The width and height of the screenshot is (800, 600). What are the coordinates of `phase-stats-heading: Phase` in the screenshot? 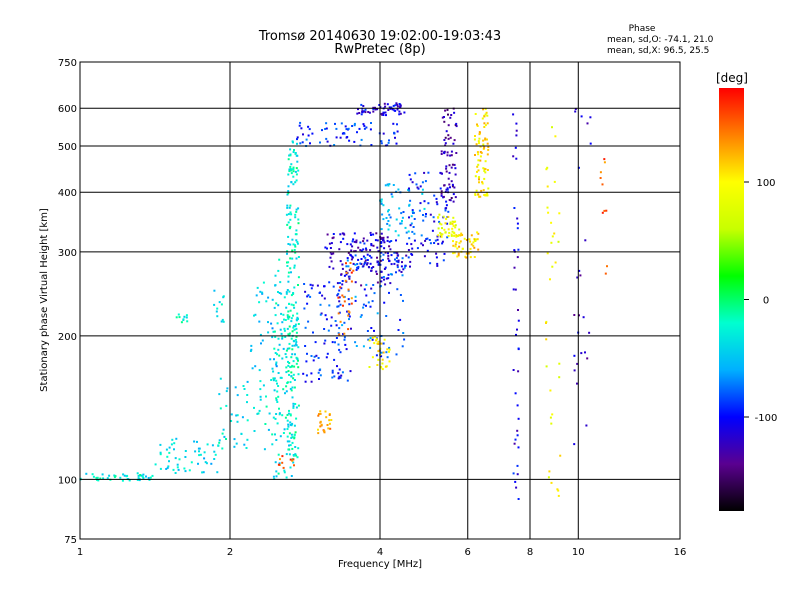 It's located at (642, 29).